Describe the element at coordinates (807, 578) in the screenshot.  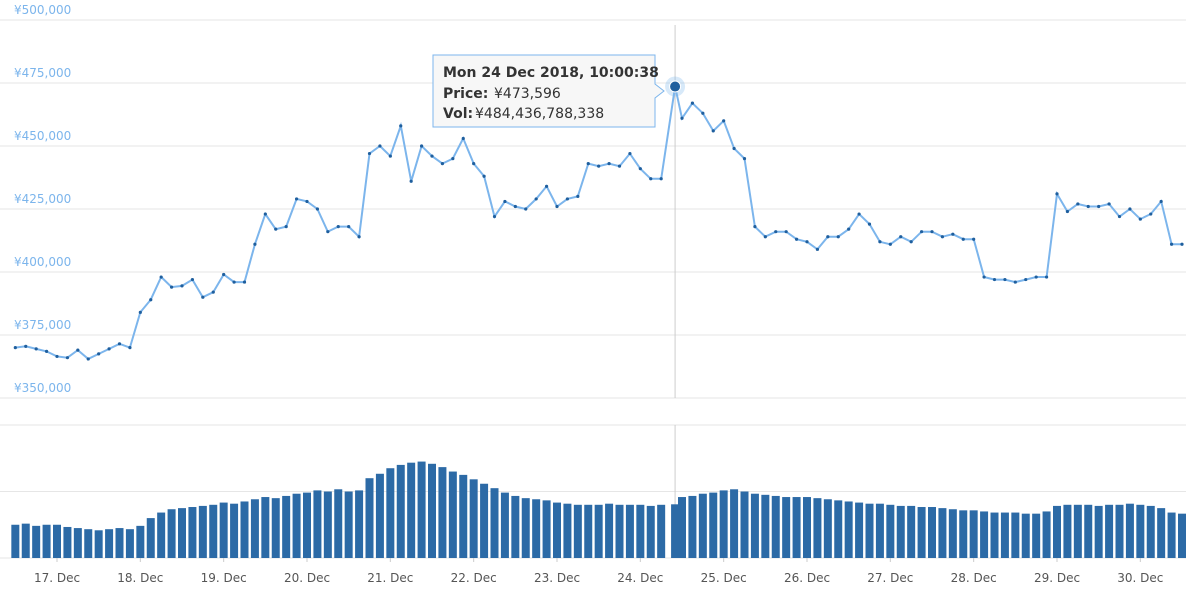
I see `x-tick-label: 26. Dec` at that location.